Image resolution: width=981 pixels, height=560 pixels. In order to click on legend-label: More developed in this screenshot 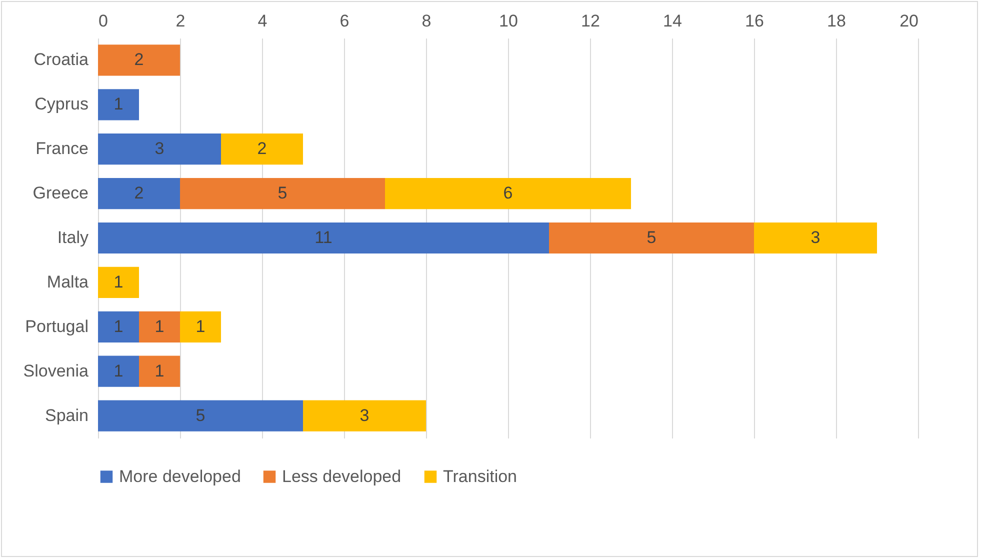, I will do `click(180, 476)`.